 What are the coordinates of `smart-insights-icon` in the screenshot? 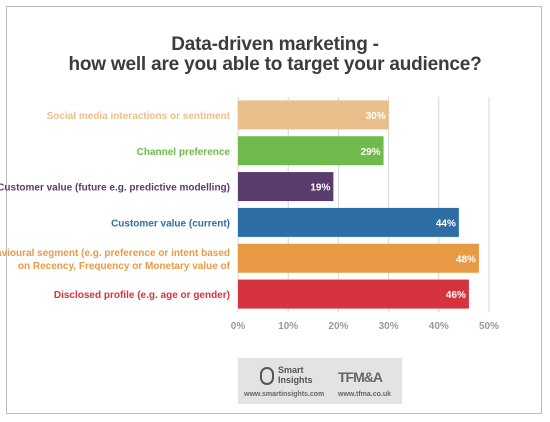 It's located at (267, 376).